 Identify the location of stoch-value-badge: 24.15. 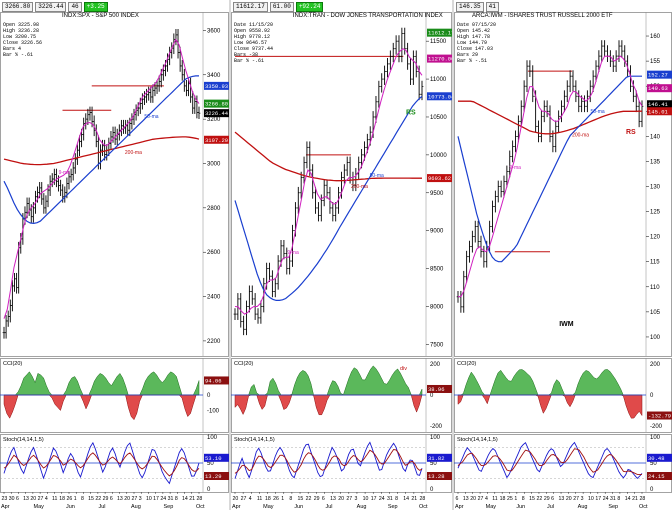
(659, 476).